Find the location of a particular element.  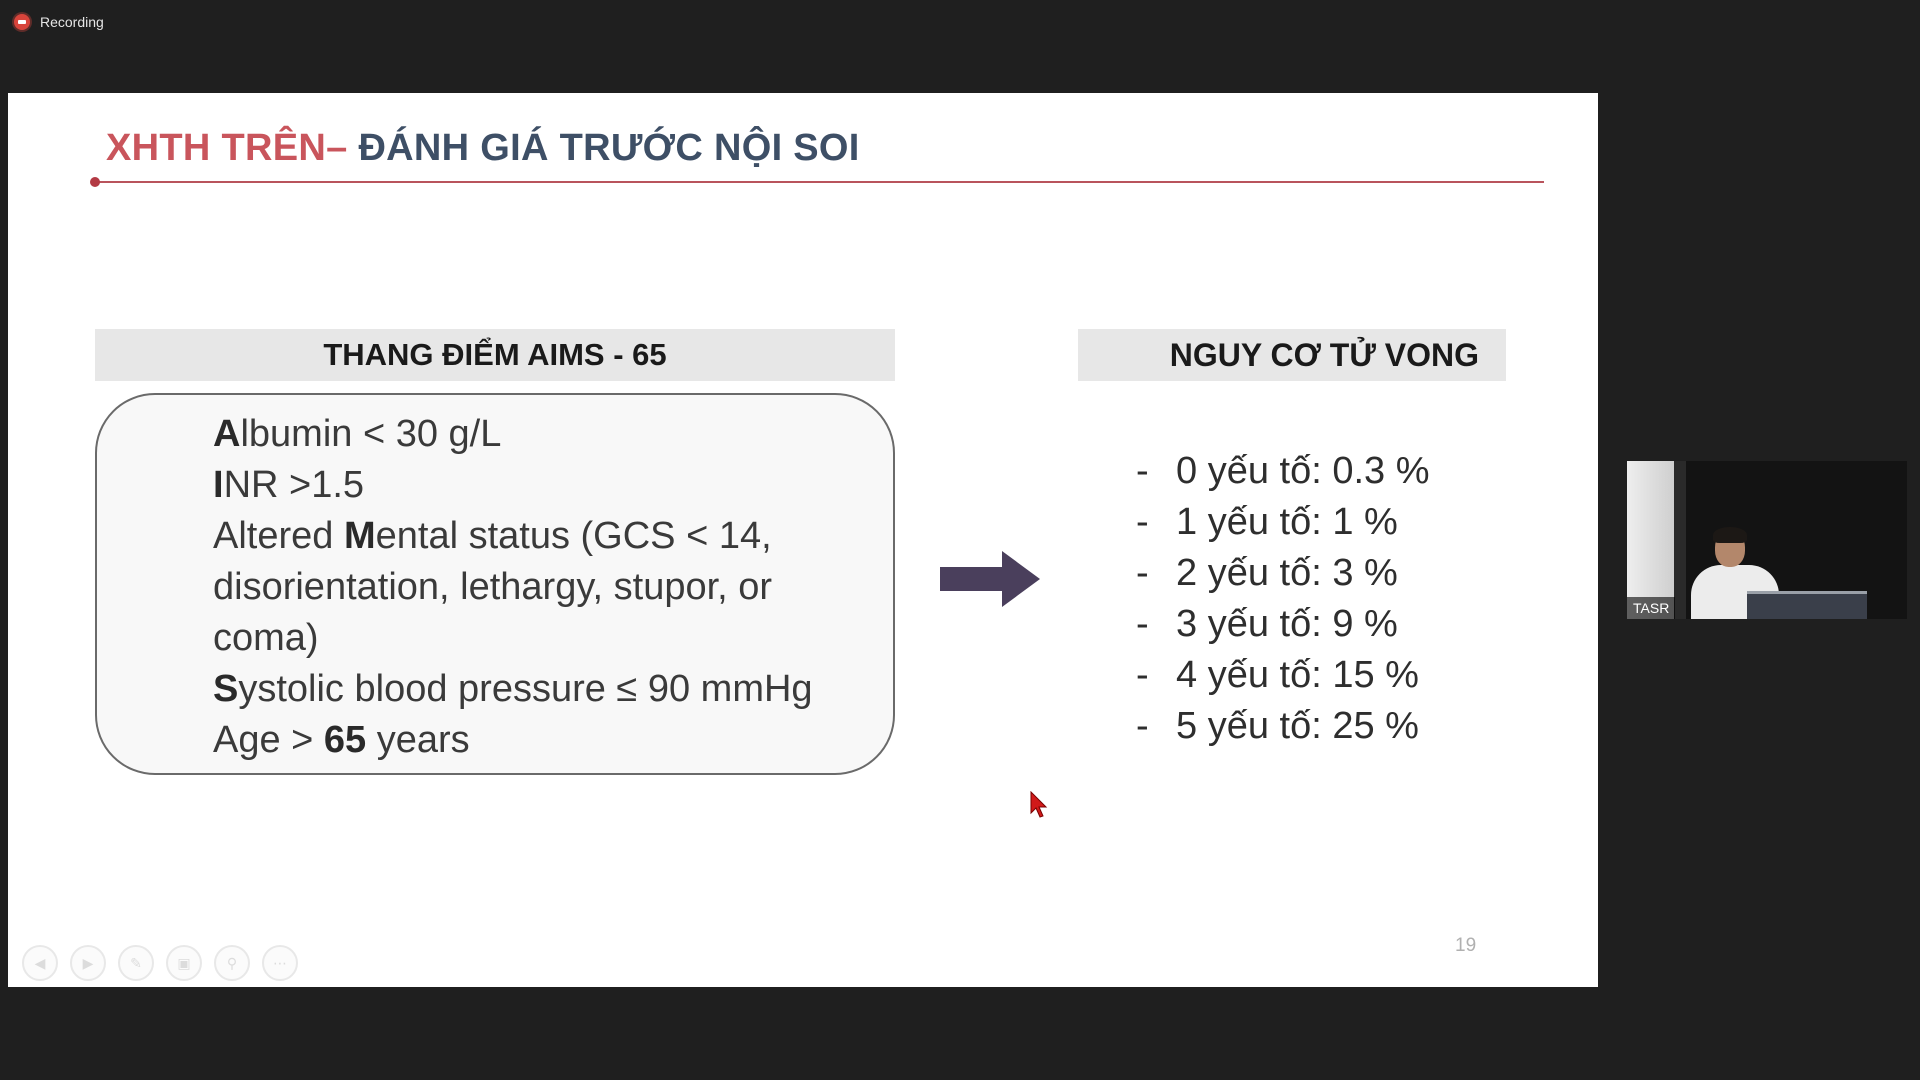

webcam-shadow is located at coordinates (1680, 540).